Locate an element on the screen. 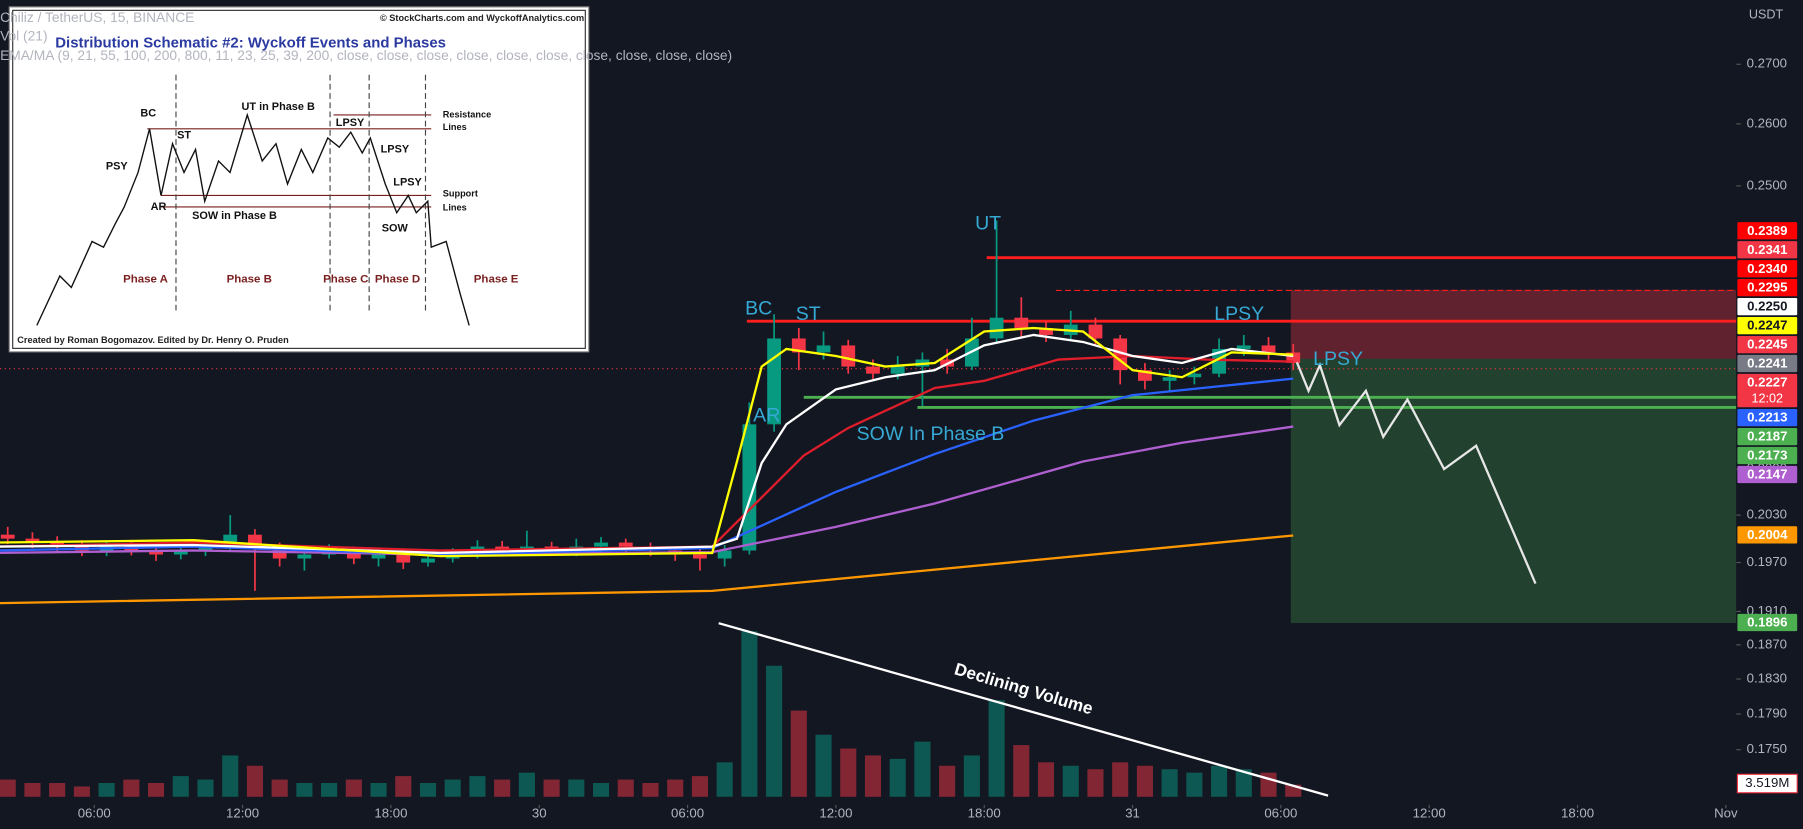  position-risk is located at coordinates (1513, 324).